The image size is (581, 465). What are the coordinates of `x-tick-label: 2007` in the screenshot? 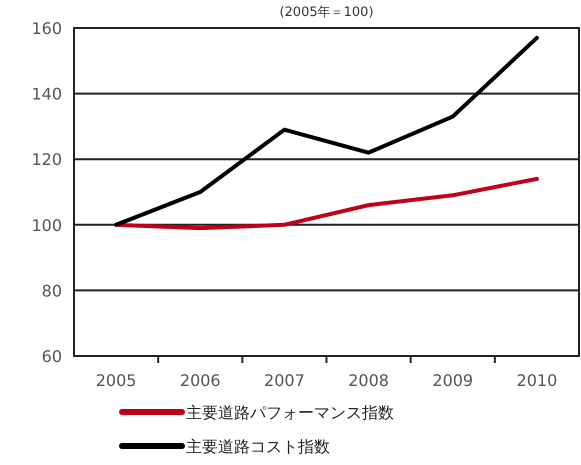 It's located at (284, 380).